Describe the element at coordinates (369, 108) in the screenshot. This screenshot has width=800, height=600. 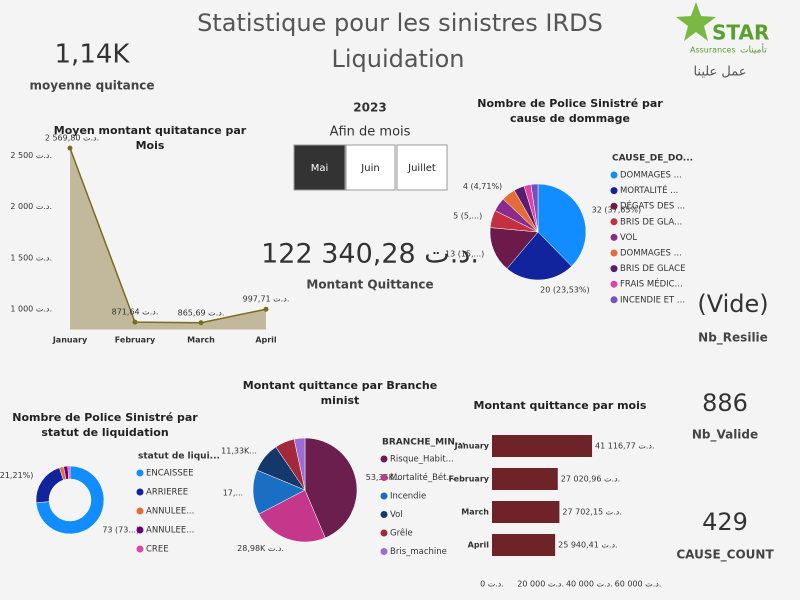
I see `slicer-year: 2023` at that location.